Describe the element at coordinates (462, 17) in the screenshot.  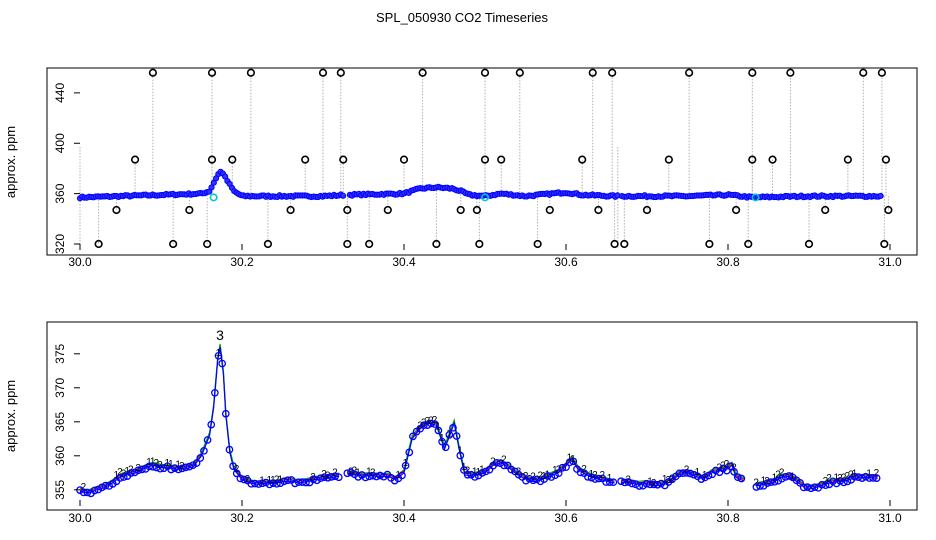
I see `figure-title: SPL_050930 CO2 Timeseries` at that location.